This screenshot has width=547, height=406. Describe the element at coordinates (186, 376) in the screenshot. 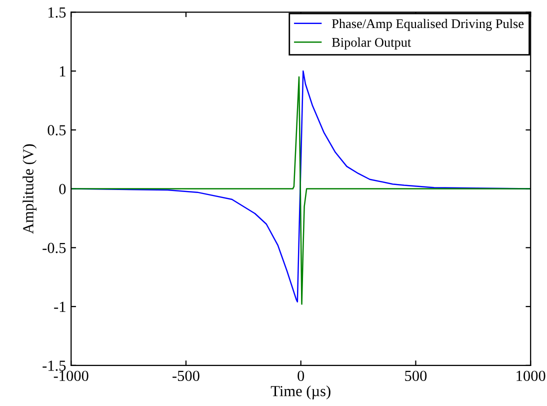

I see `x-tick-label: -500` at that location.